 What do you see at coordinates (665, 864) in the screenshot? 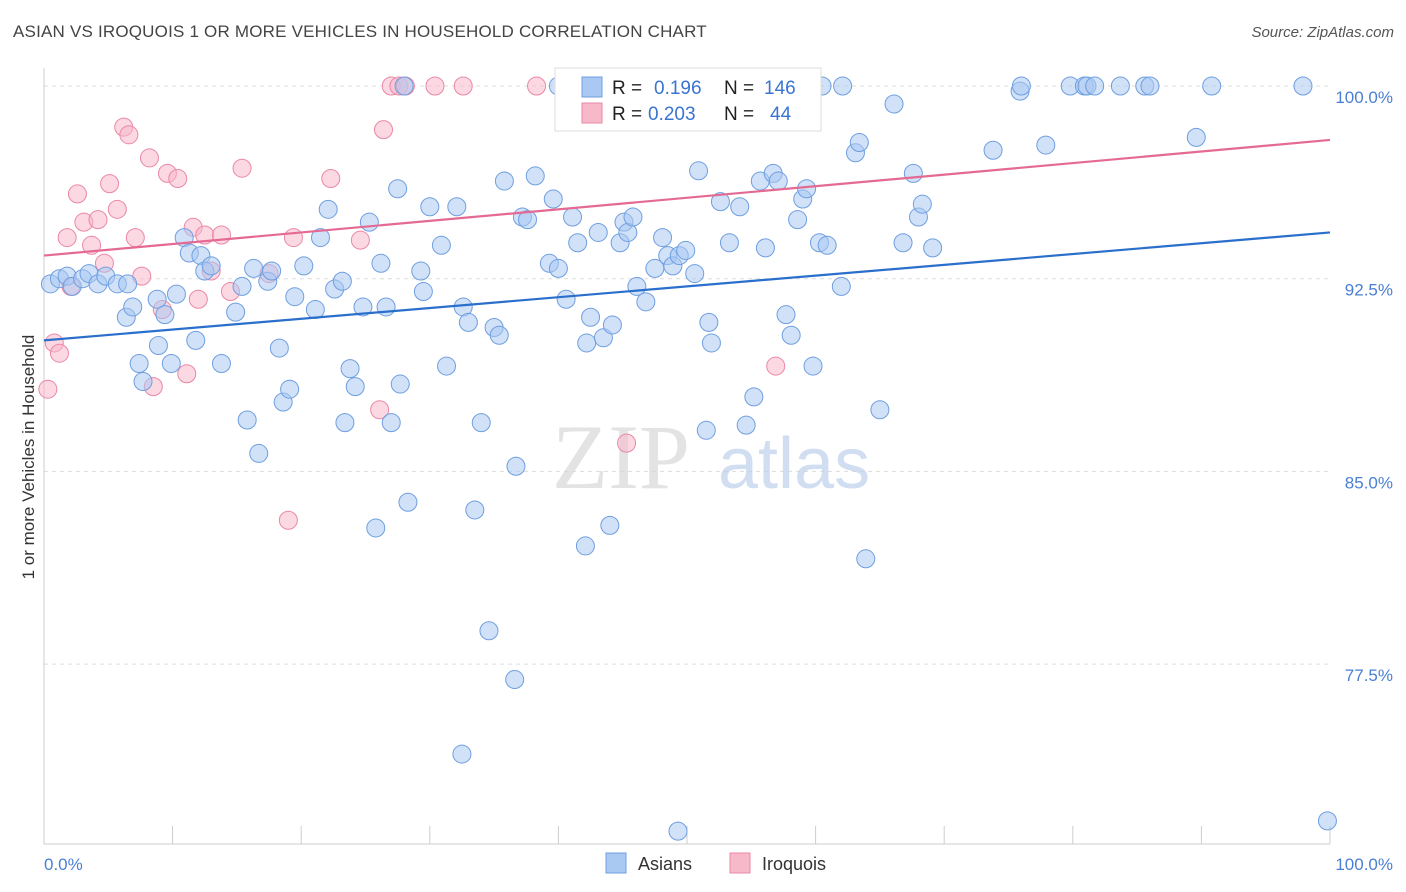
I see `legend-asians-label: Asians` at bounding box center [665, 864].